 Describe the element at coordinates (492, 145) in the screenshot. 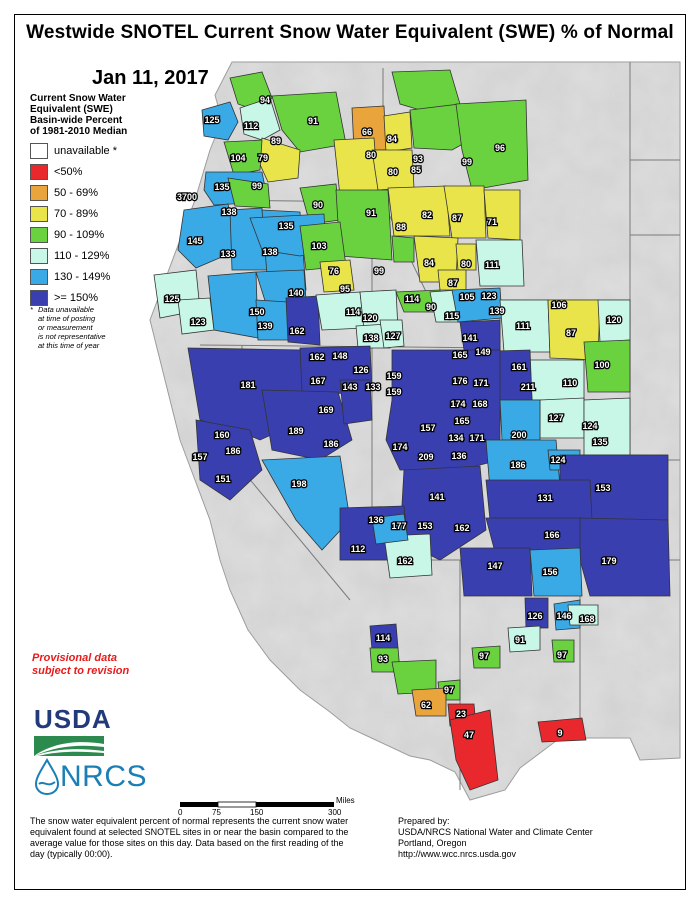

I see `basin-mt-missouri-east` at that location.